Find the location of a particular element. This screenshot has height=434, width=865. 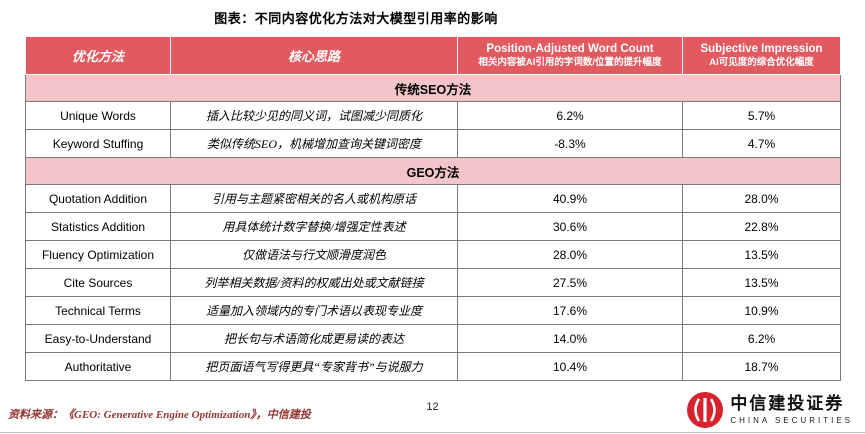

idea-cell: 列举相关数据/资料的权威出处或文献链接 is located at coordinates (314, 282).